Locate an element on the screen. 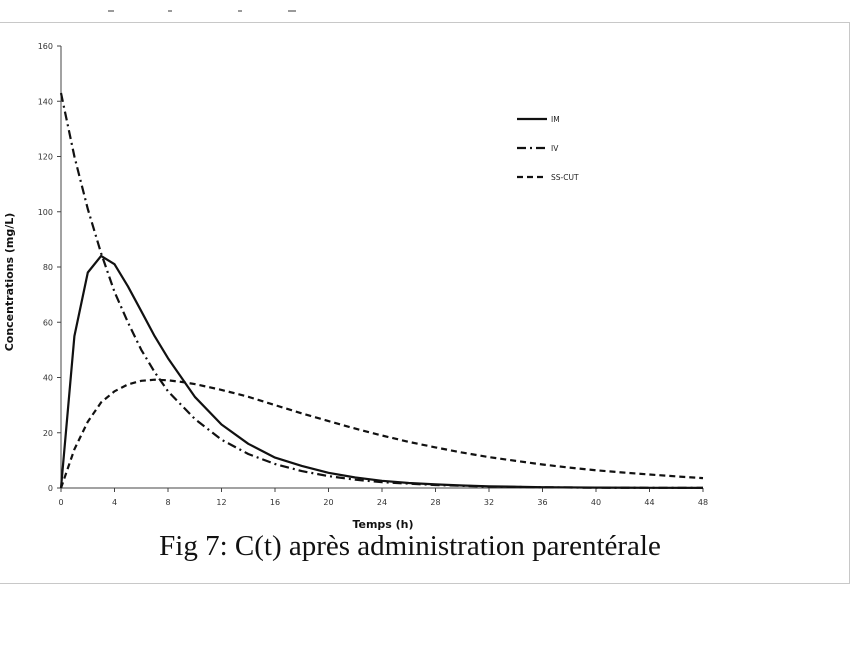  y-ticks: 0 20 40 60 80 100 120 140 160 is located at coordinates (49, 267).